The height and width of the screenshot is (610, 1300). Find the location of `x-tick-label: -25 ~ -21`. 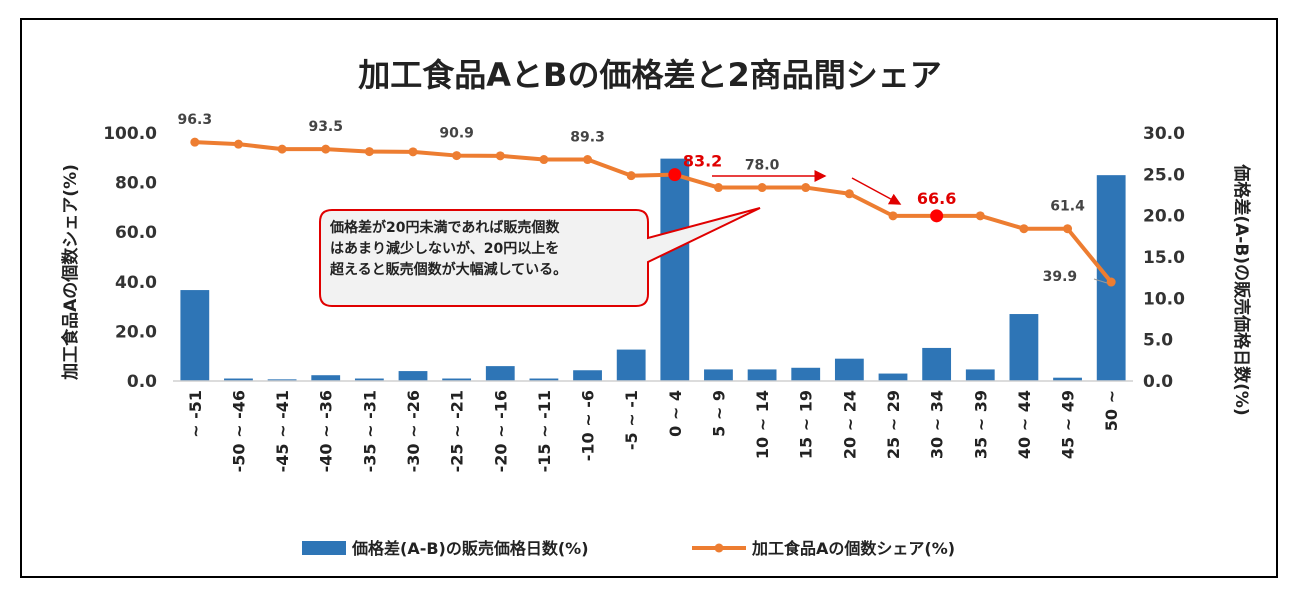

x-tick-label: -25 ~ -21 is located at coordinates (457, 431).